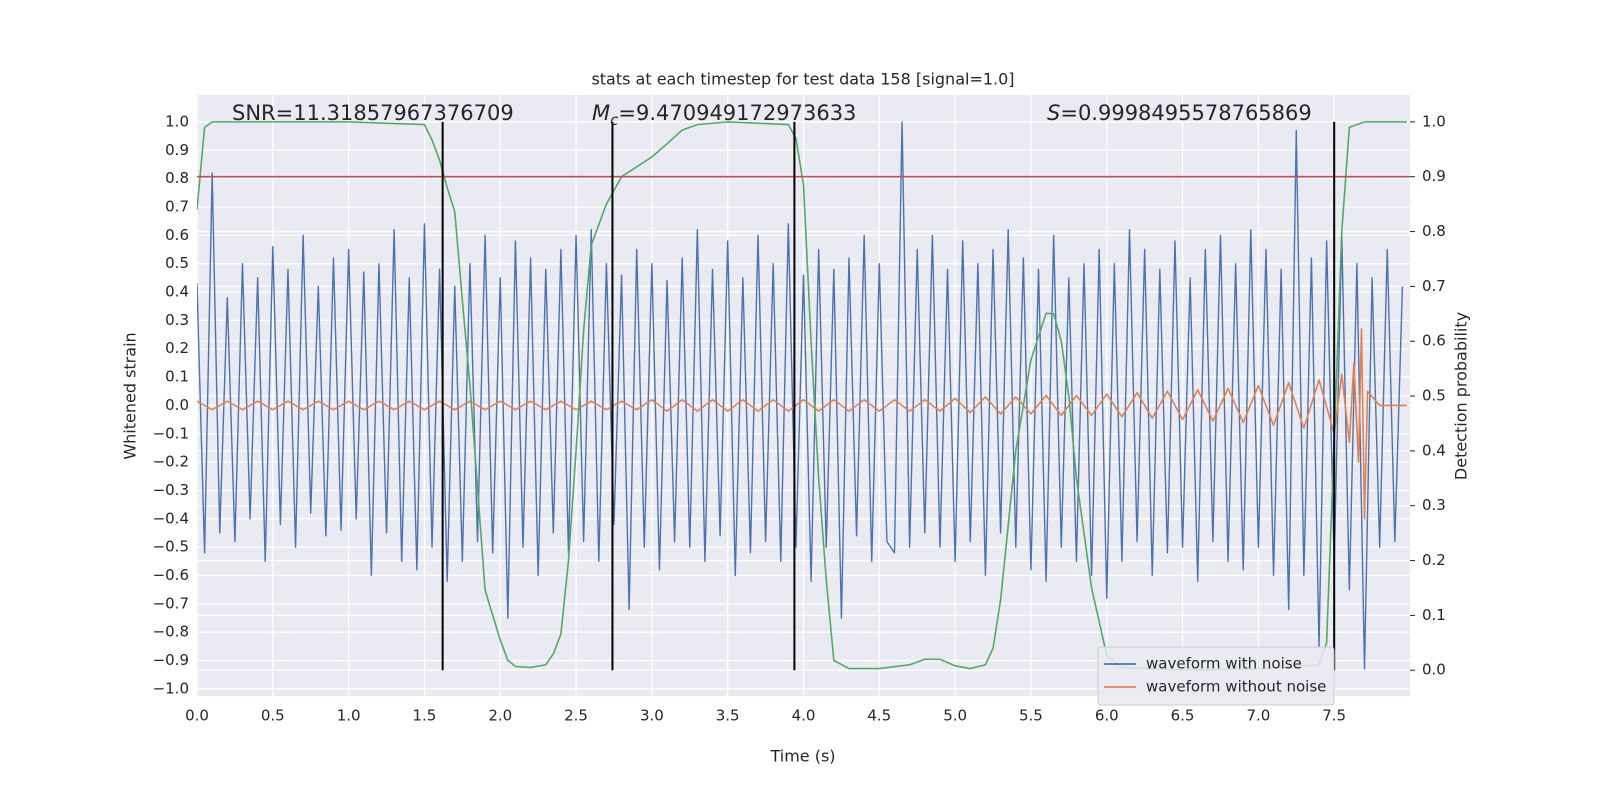 The width and height of the screenshot is (1600, 800). What do you see at coordinates (1434, 231) in the screenshot?
I see `y2-tick-label: 0.8` at bounding box center [1434, 231].